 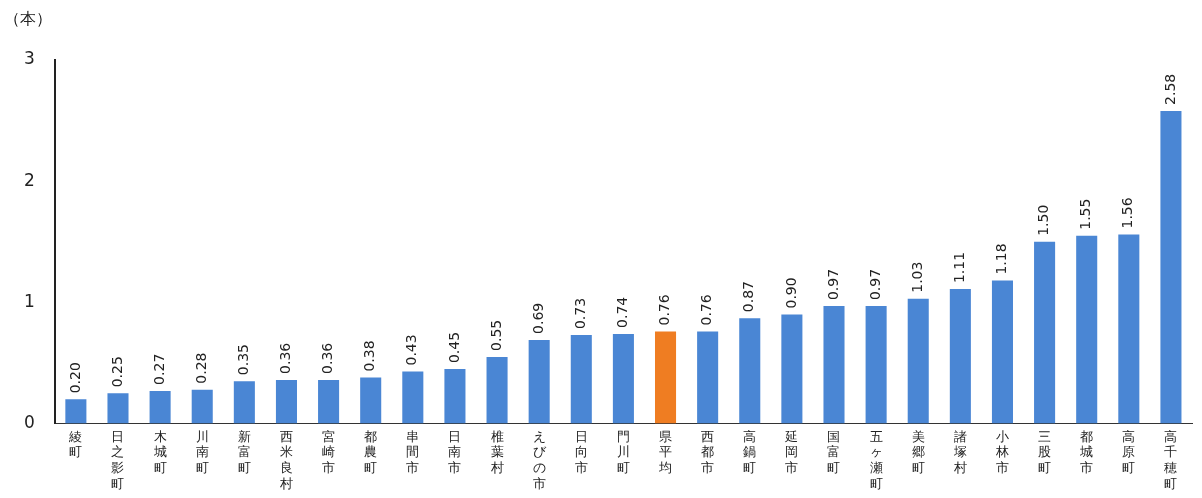 I want to click on data-label: 1.55, so click(x=1085, y=214).